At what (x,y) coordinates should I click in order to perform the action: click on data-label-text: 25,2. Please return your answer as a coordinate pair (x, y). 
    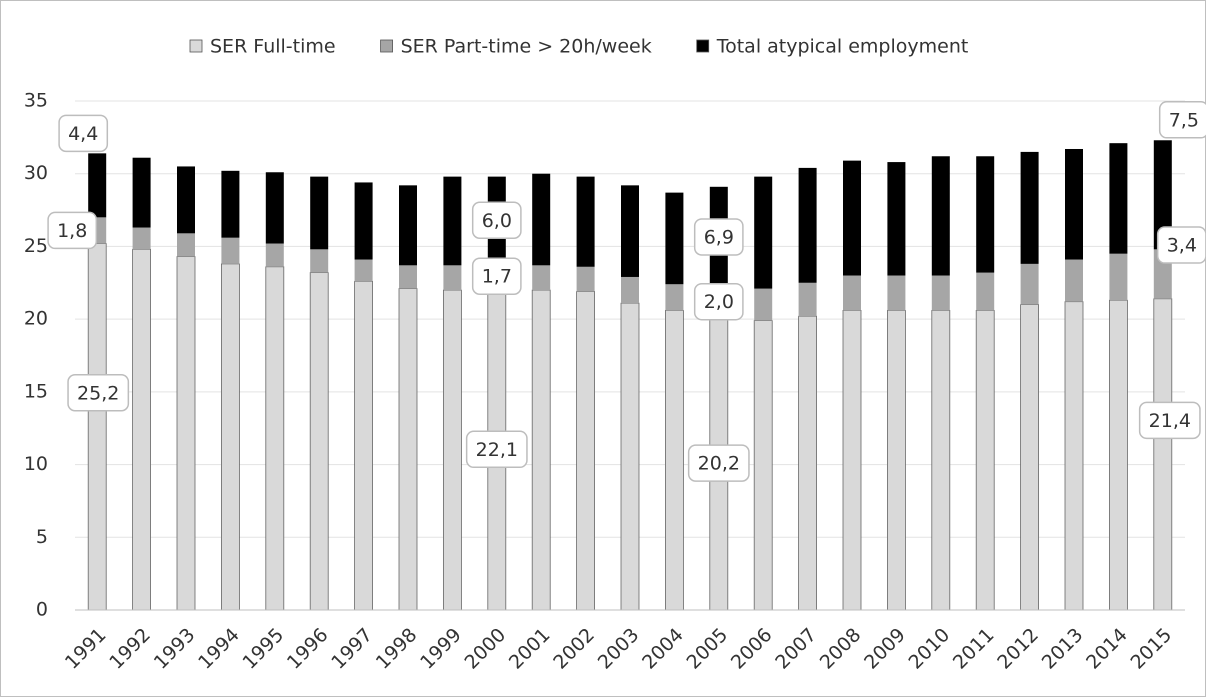
    Looking at the image, I should click on (98, 393).